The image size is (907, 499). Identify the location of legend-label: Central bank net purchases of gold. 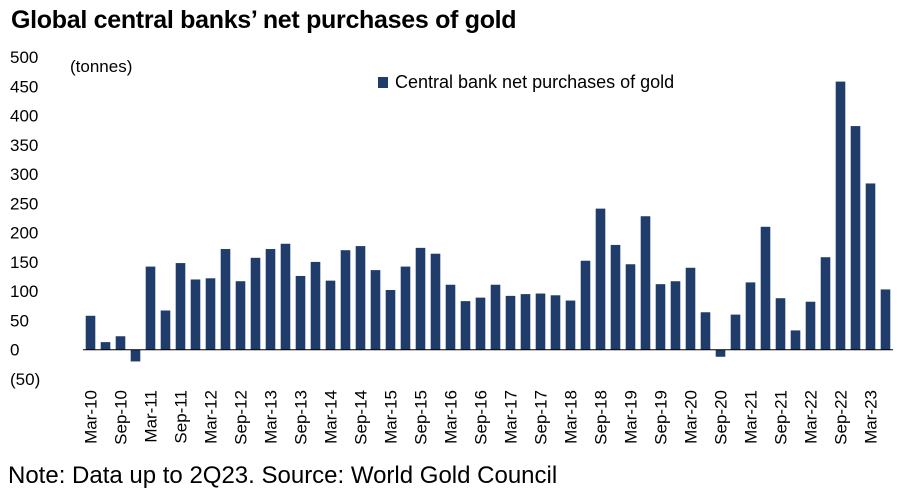
(534, 82).